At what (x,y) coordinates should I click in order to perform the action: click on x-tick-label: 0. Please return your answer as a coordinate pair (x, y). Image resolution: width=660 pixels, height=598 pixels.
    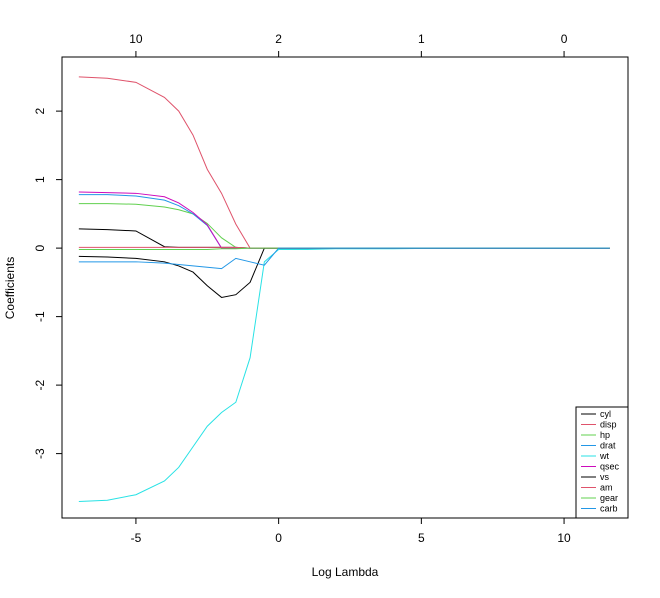
    Looking at the image, I should click on (278, 538).